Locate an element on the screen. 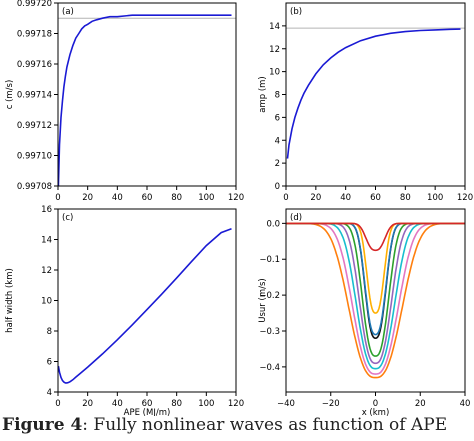  y-tick-label: 0.99712 is located at coordinates (34, 126).